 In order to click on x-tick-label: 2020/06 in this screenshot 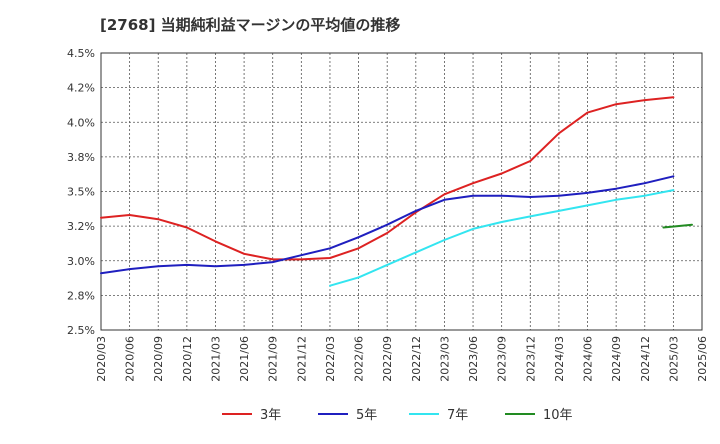, I will do `click(130, 359)`.